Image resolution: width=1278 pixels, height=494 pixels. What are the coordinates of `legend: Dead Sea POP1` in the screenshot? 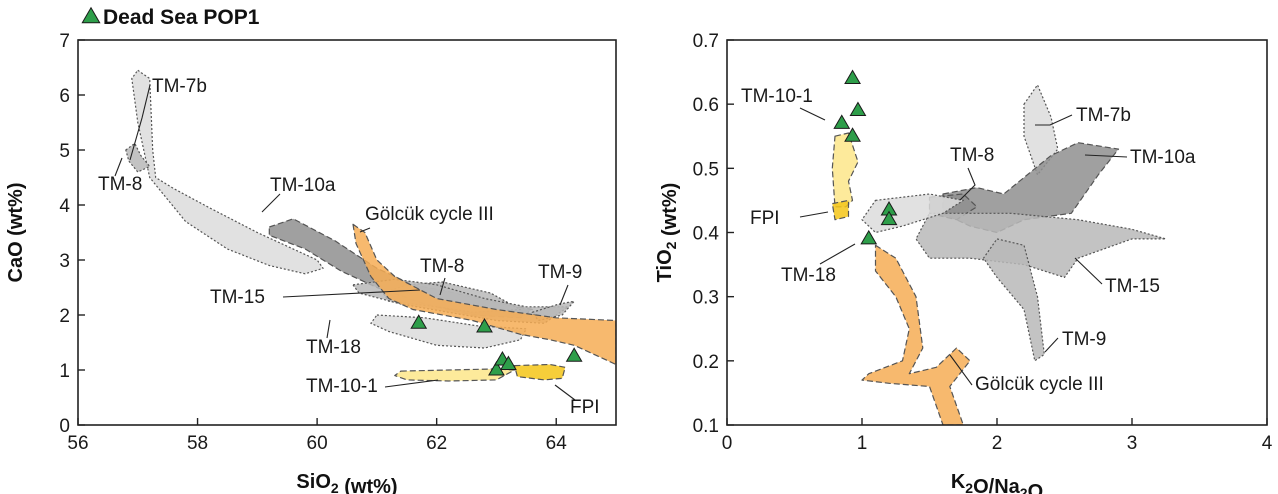 It's located at (170, 17).